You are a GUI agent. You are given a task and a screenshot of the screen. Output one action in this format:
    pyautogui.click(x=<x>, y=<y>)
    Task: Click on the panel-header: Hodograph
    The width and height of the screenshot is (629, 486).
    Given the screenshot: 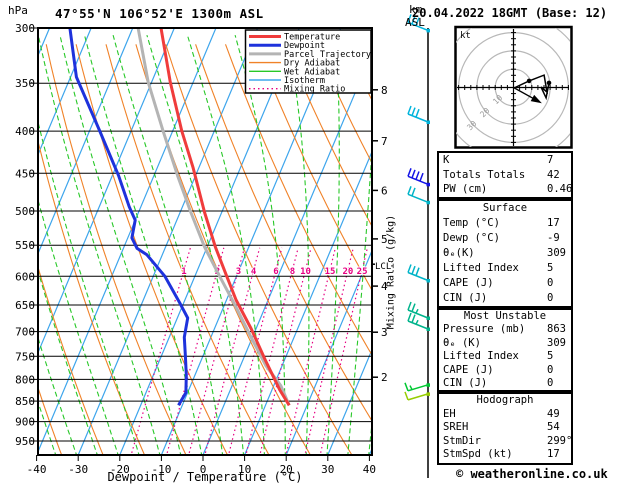 What is the action you would take?
    pyautogui.click(x=505, y=400)
    